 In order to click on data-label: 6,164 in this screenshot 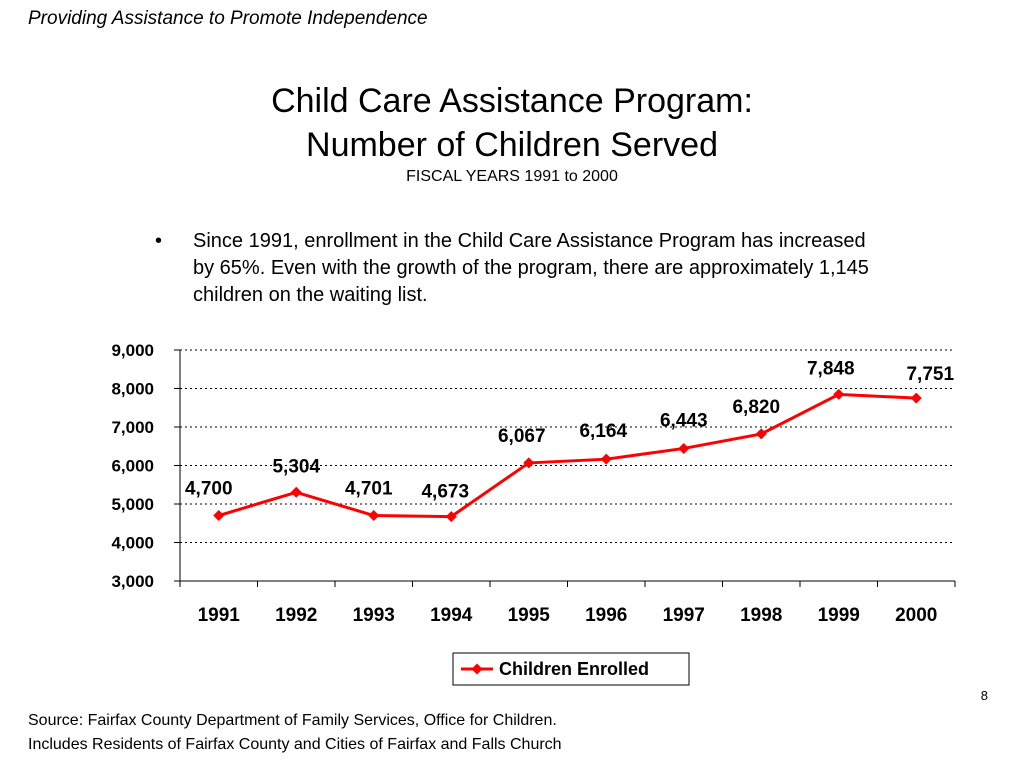, I will do `click(603, 431)`.